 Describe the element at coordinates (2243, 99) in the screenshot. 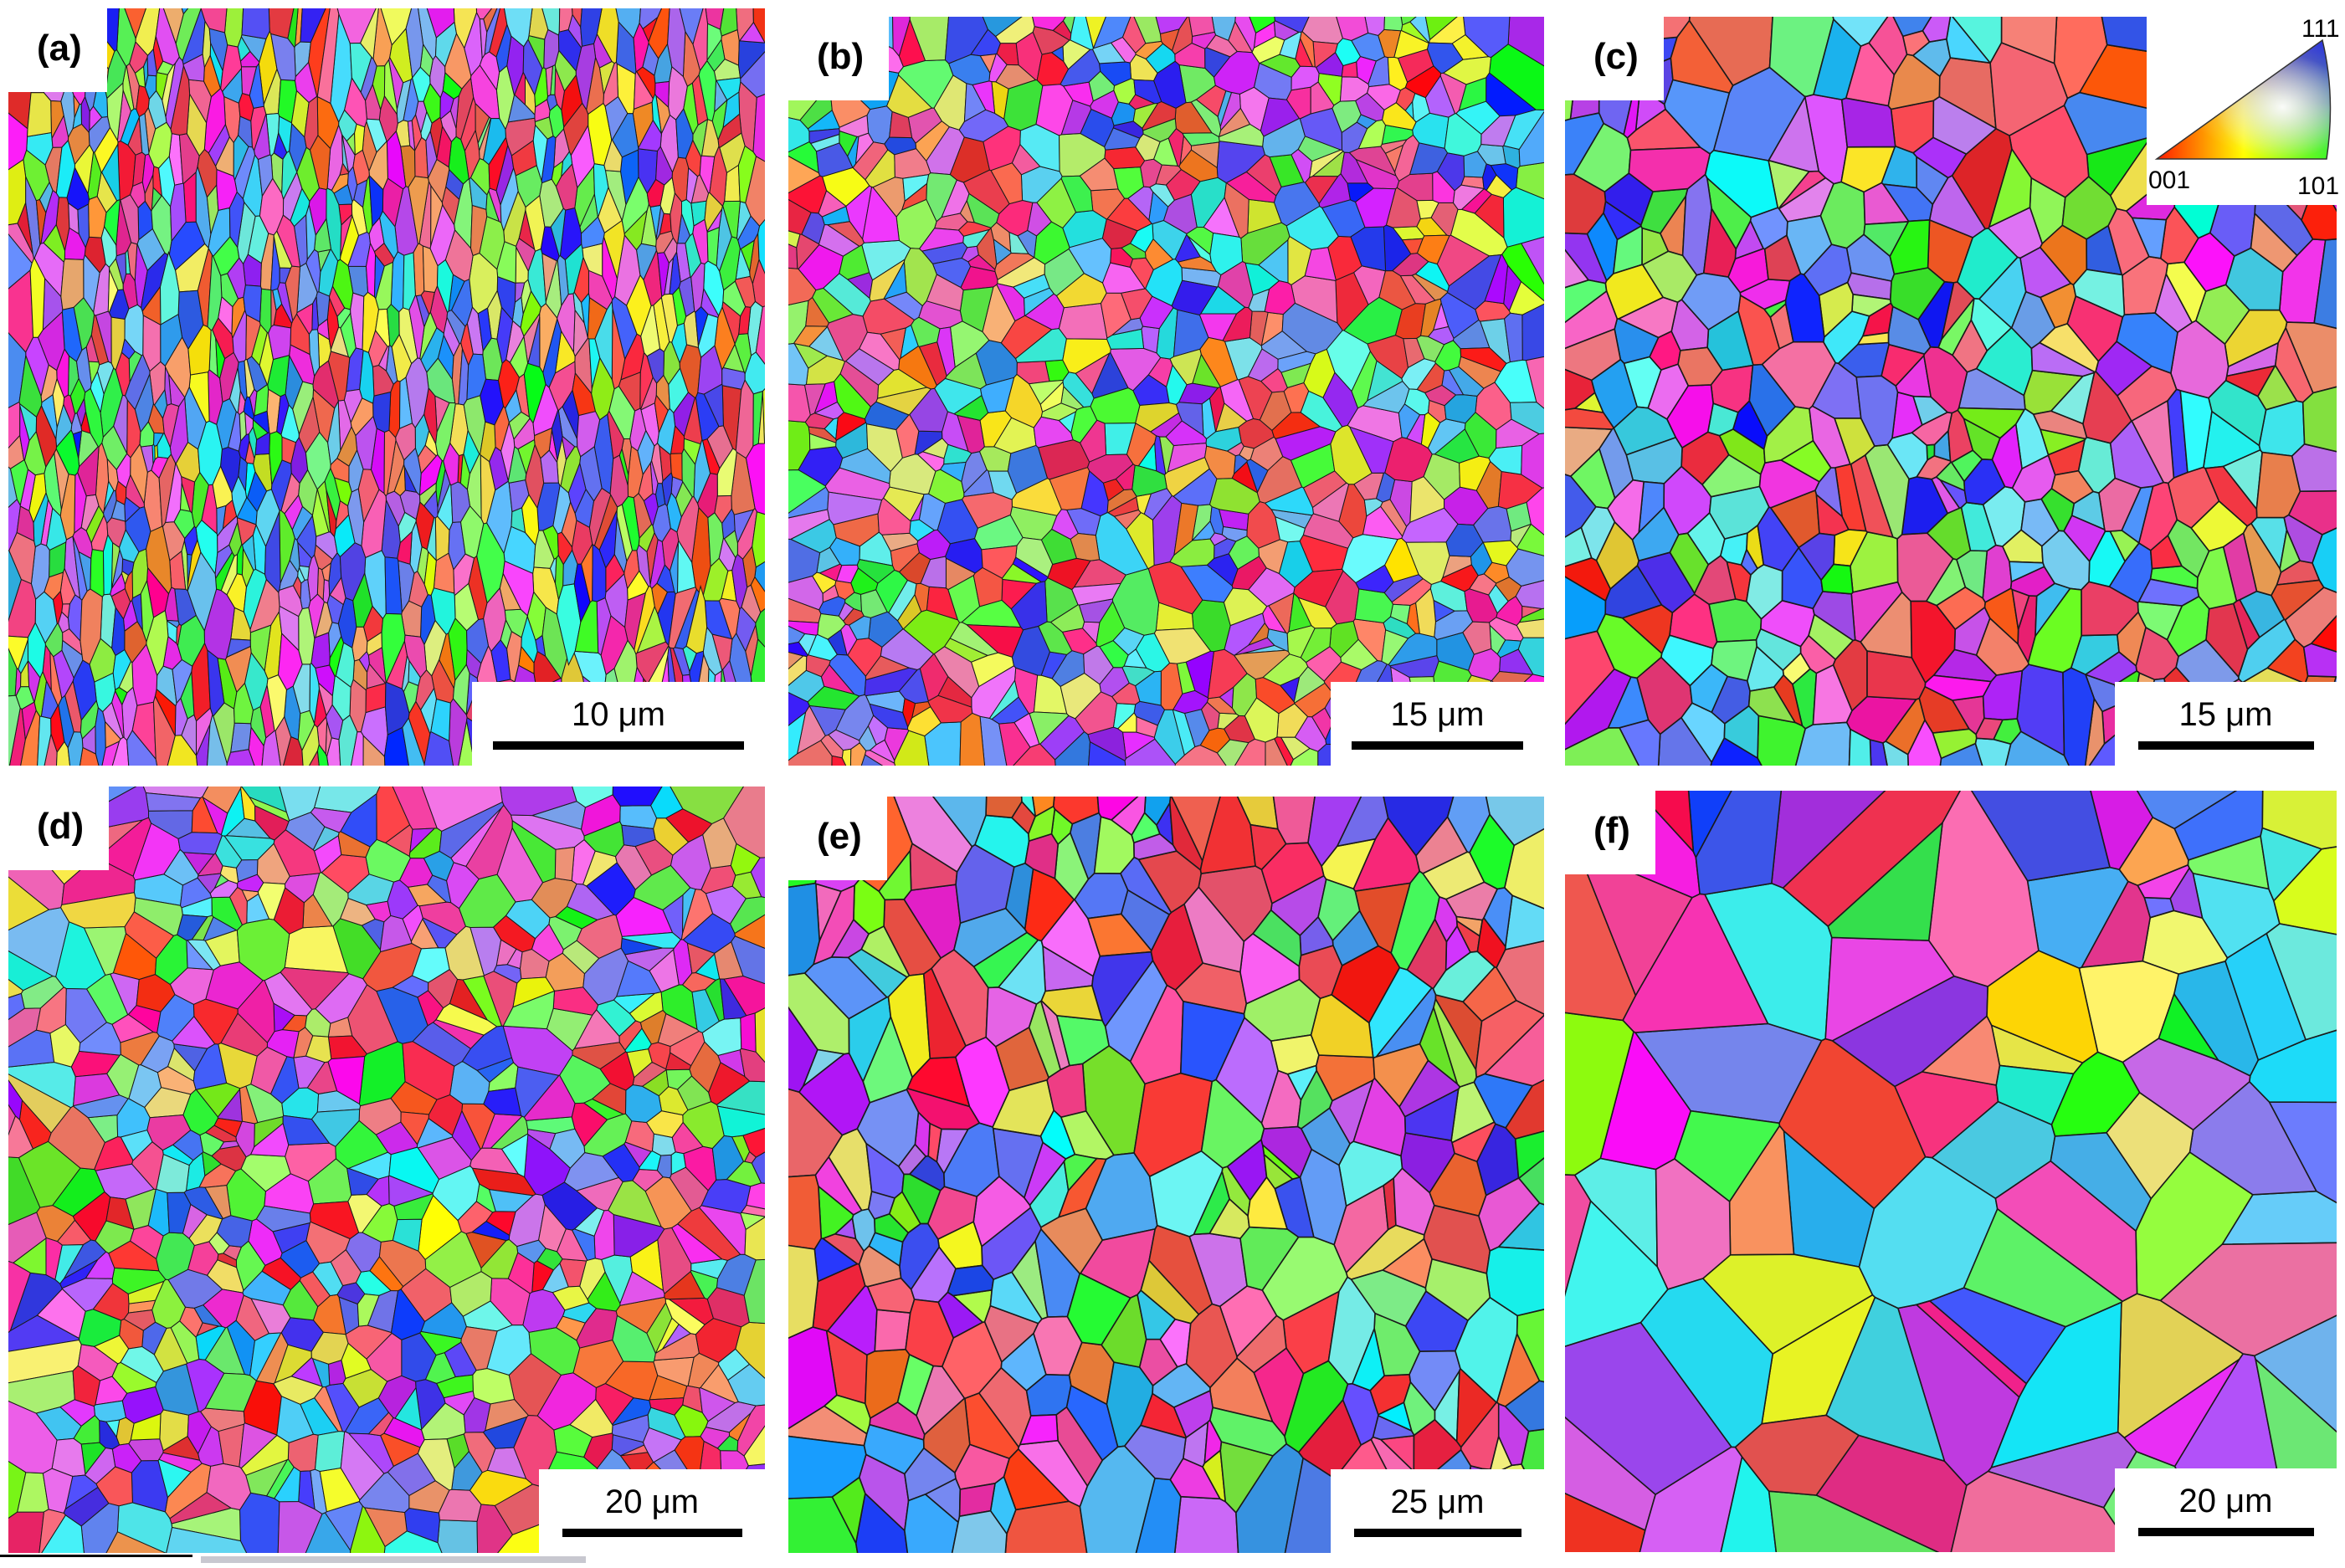

I see `ipf-triangle-outline` at that location.